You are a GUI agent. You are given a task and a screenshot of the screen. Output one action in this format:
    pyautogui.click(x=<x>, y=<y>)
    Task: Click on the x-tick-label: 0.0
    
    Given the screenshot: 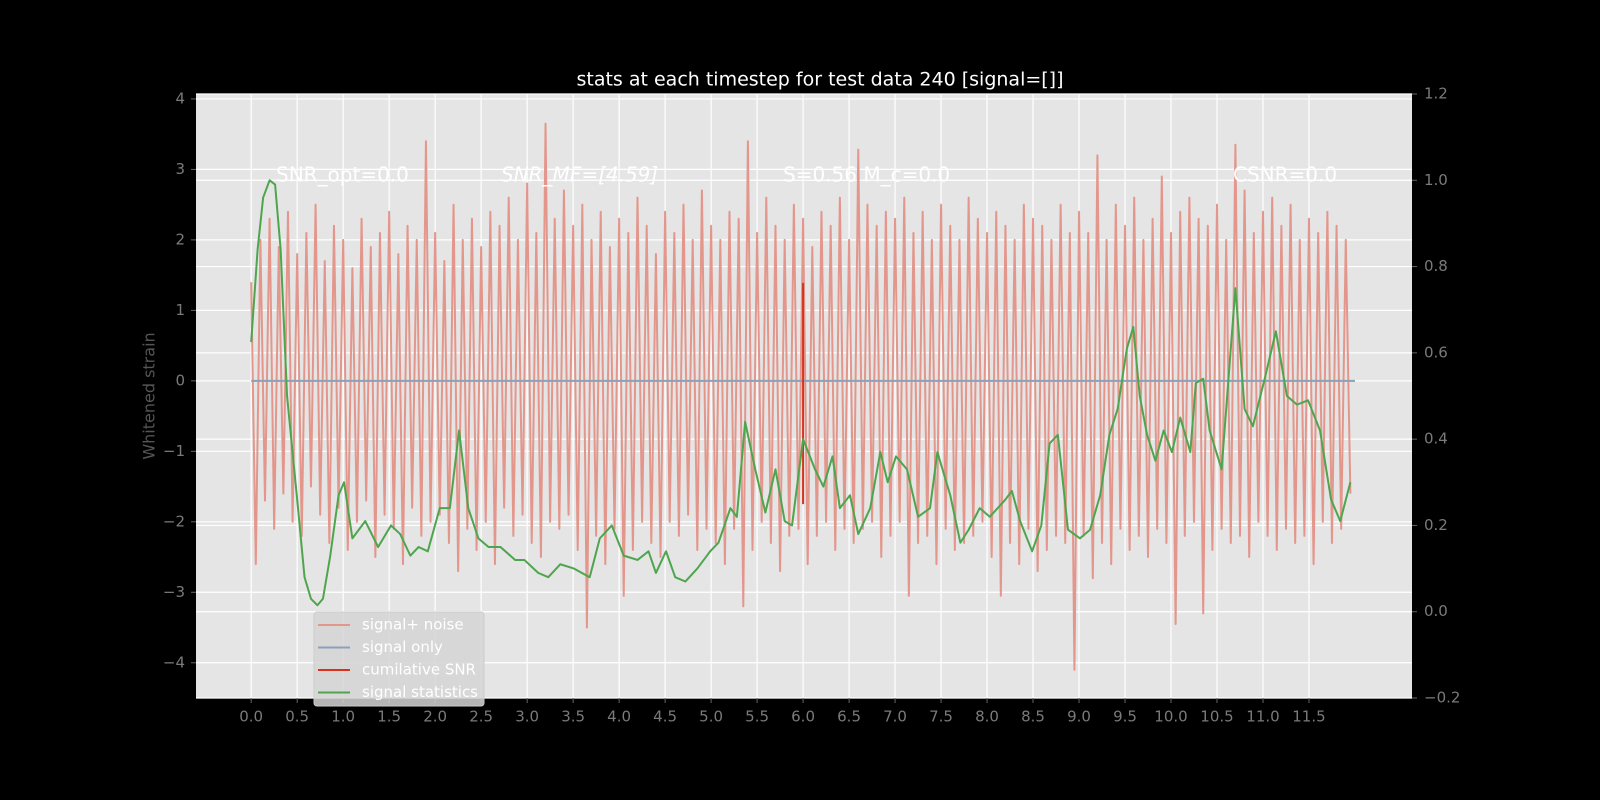 What is the action you would take?
    pyautogui.click(x=251, y=717)
    